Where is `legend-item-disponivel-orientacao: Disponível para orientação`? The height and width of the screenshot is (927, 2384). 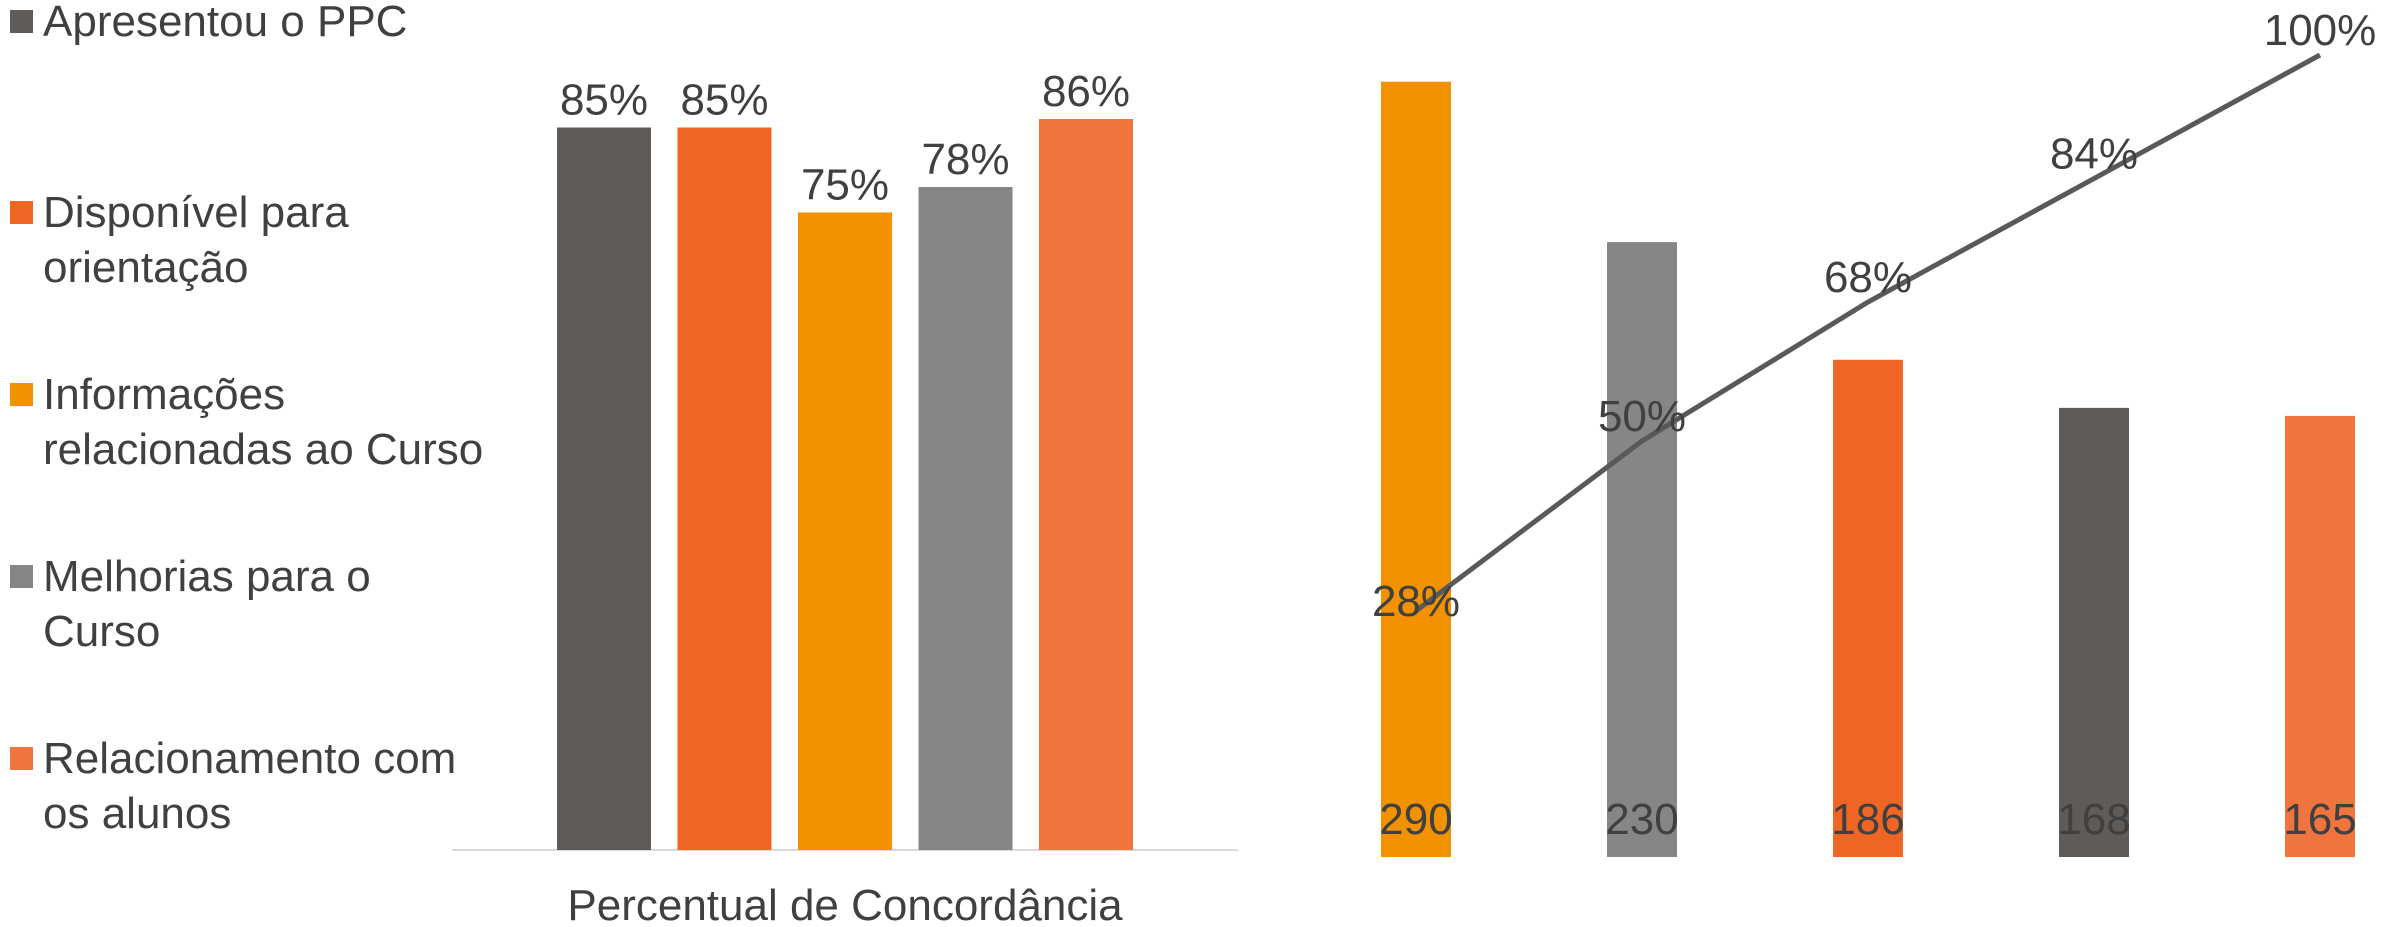 legend-item-disponivel-orientacao: Disponível para orientação is located at coordinates (179, 240).